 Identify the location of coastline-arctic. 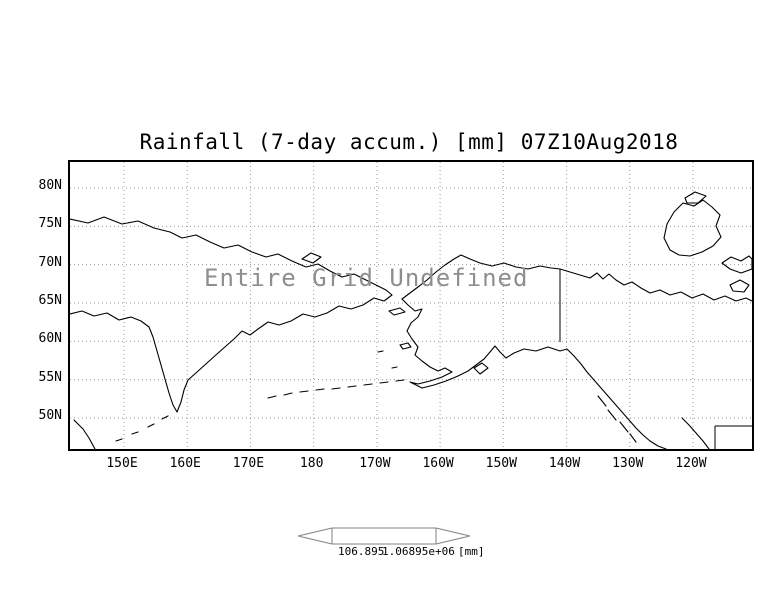
(576, 278).